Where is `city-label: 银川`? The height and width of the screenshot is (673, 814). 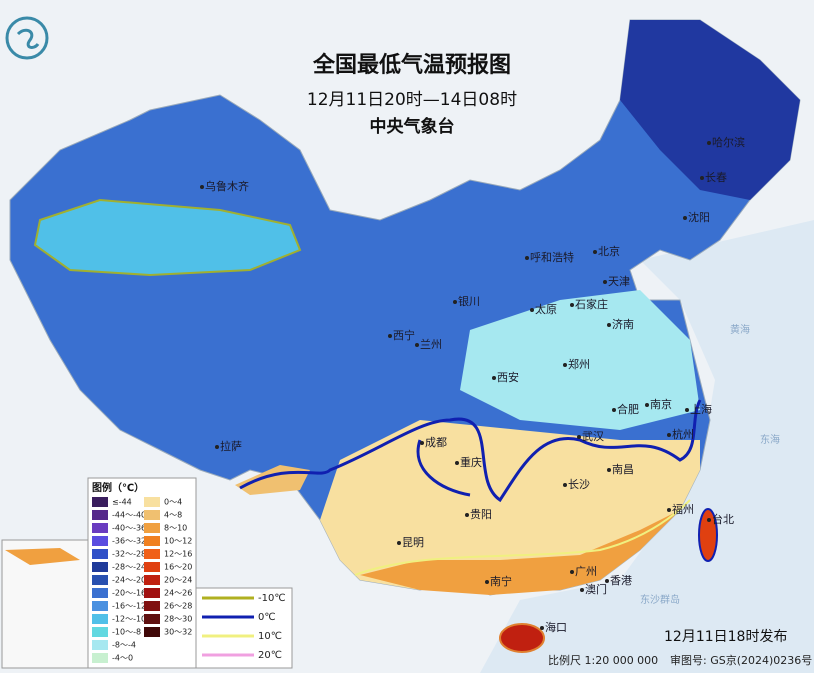
city-label: 银川 is located at coordinates (469, 301).